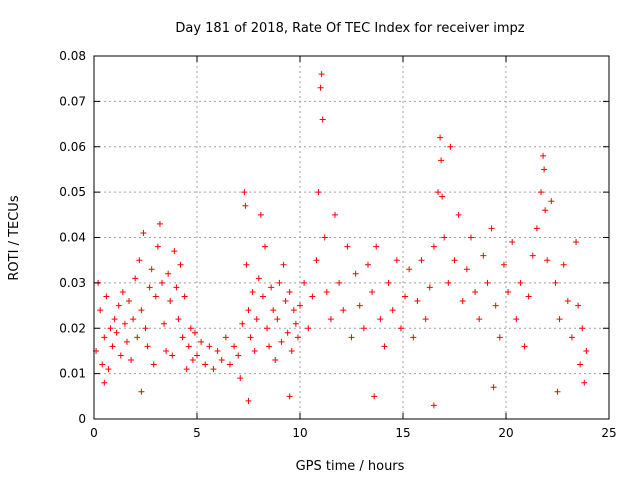 The height and width of the screenshot is (480, 640). I want to click on y-tick-label: 0.05, so click(72, 192).